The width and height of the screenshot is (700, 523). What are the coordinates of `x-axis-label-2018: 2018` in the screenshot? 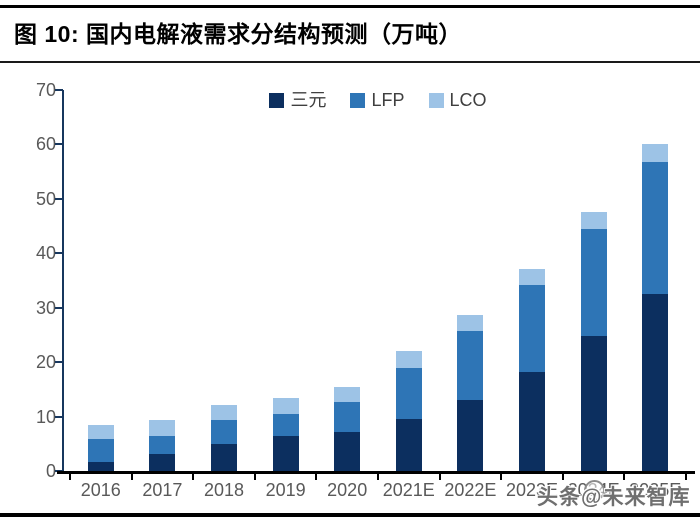 It's located at (223, 490).